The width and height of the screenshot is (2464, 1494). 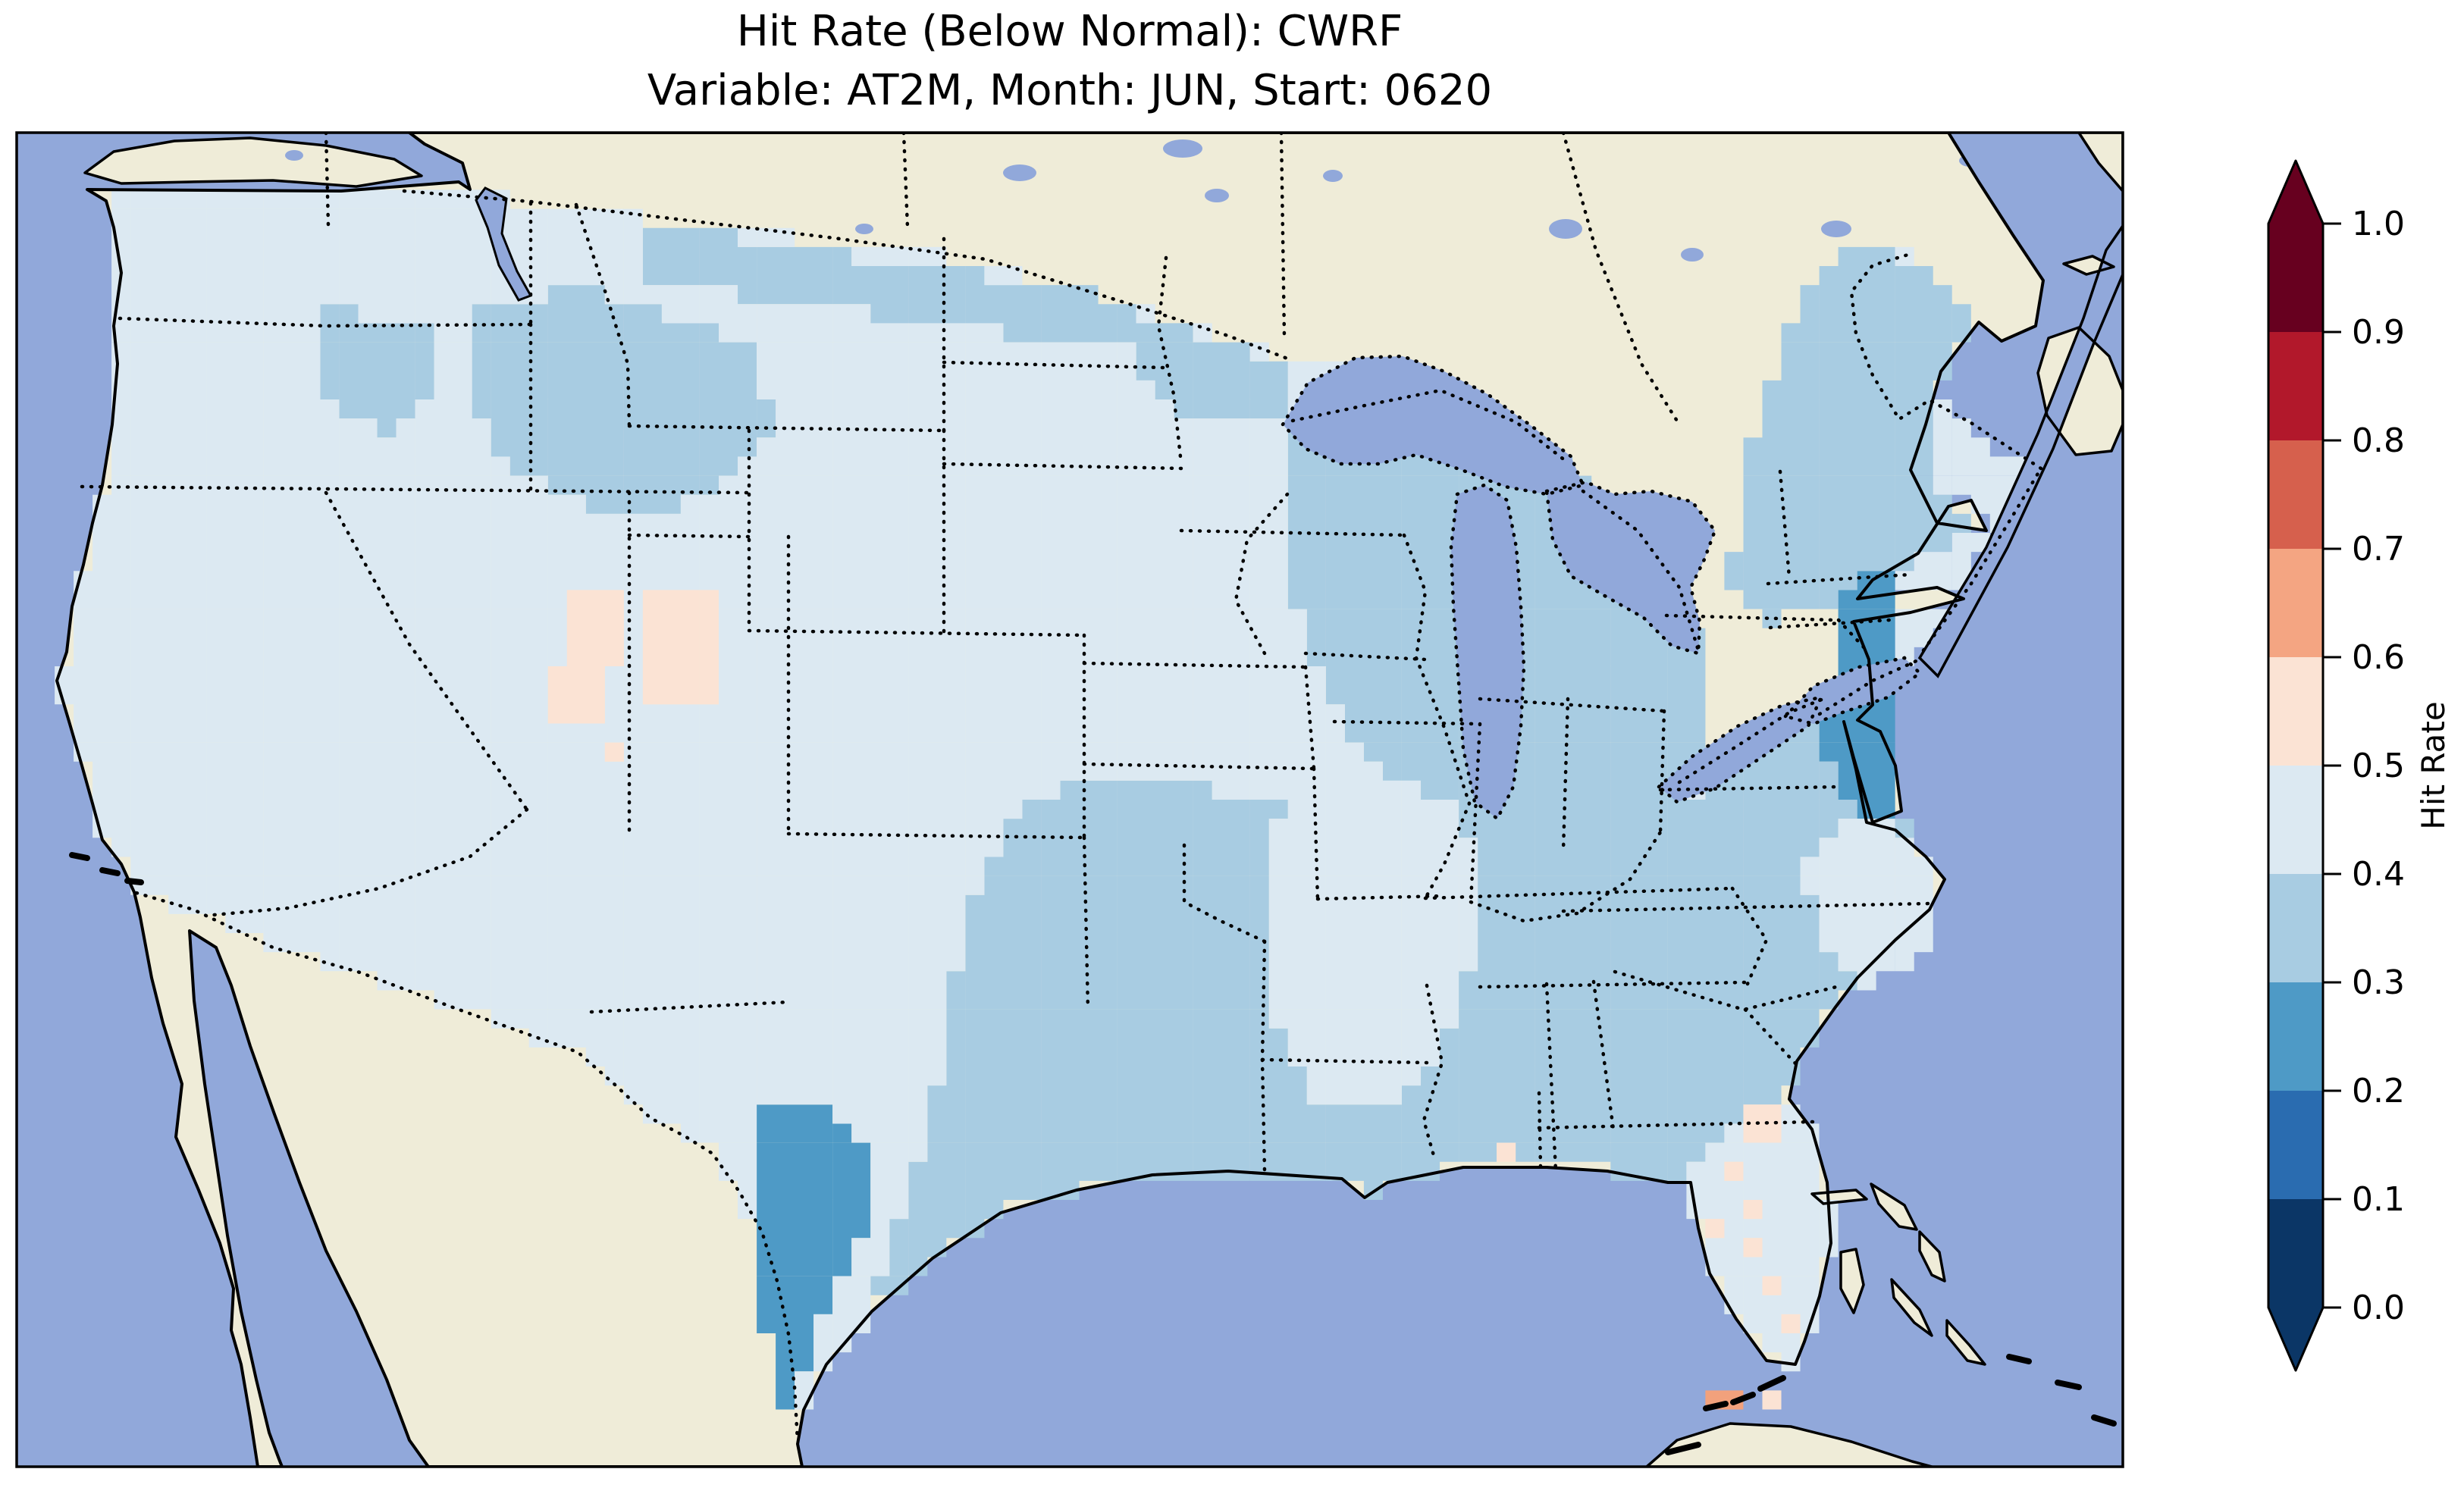 What do you see at coordinates (2378, 1308) in the screenshot?
I see `colorbar-tick-label-0.0: 0.0` at bounding box center [2378, 1308].